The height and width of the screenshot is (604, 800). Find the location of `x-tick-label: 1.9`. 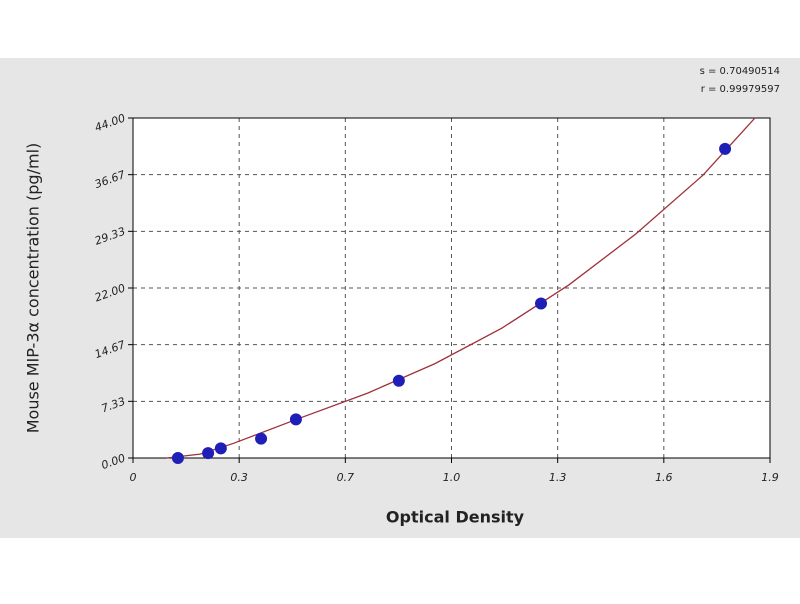

x-tick-label: 1.9 is located at coordinates (770, 477).